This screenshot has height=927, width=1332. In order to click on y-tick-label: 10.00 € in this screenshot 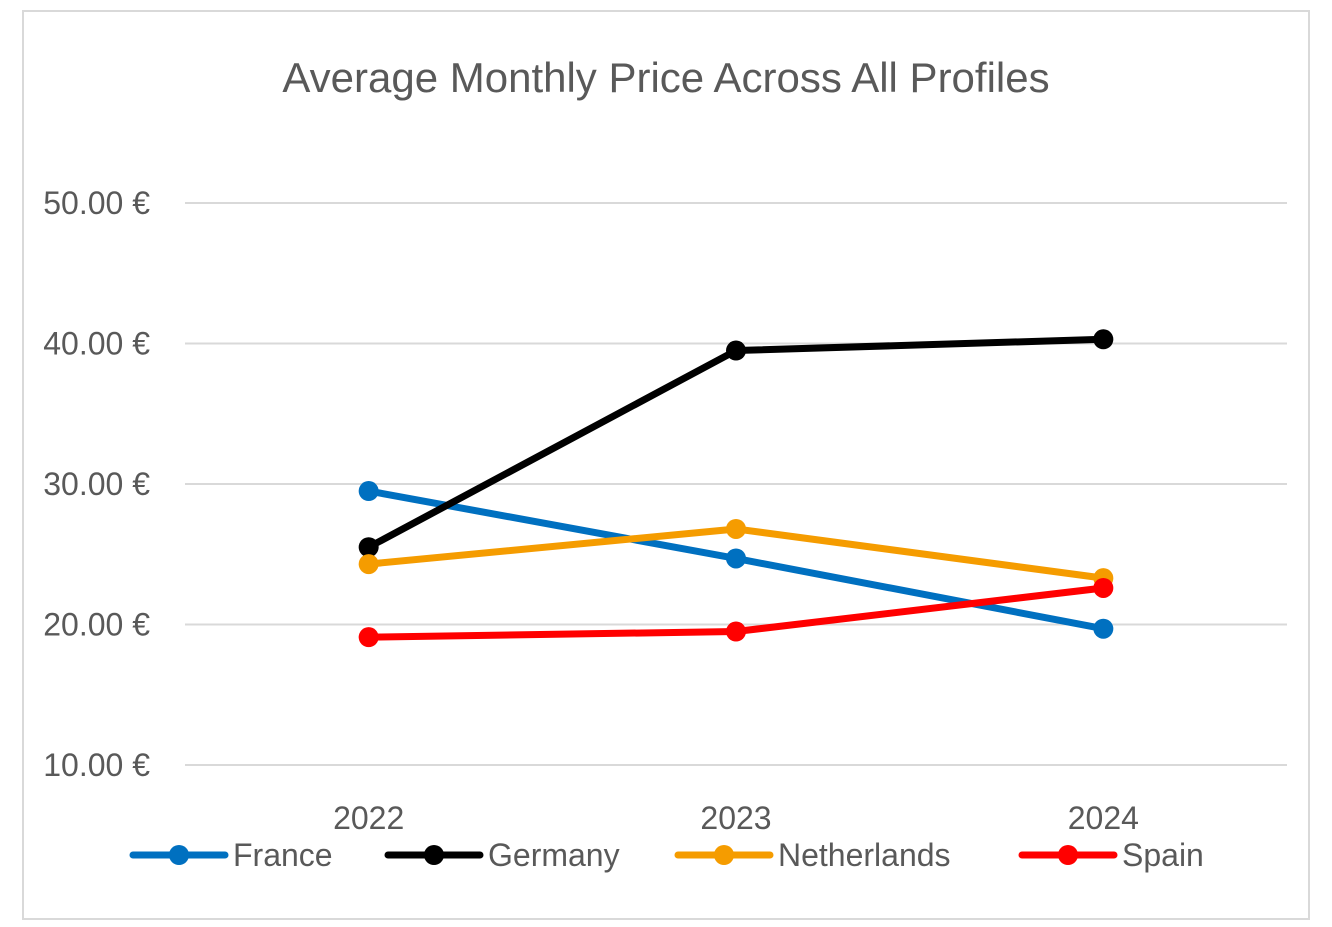, I will do `click(96, 765)`.